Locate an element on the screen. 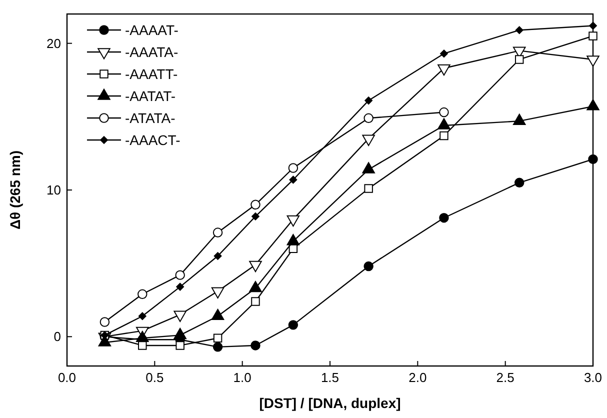  x-tick-label: 2.5 is located at coordinates (505, 377).